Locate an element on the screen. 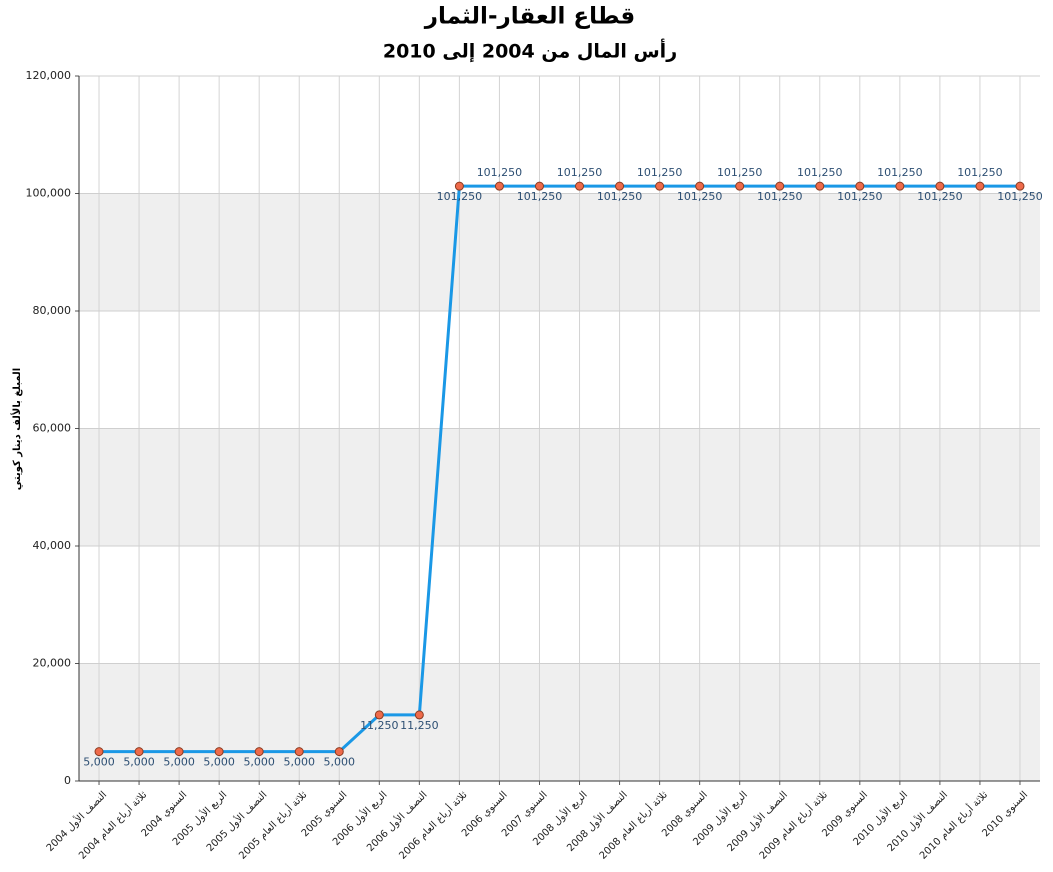 The width and height of the screenshot is (1053, 872). chart-subtitle: رأس المال من 2004 إلى 2010 is located at coordinates (530, 51).